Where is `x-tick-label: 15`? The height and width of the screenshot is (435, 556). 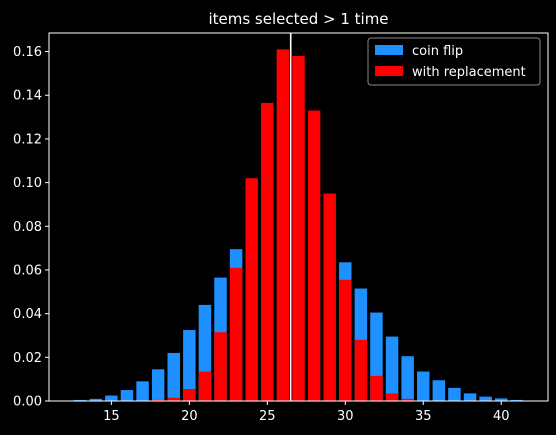
x-tick-label: 15 is located at coordinates (111, 416).